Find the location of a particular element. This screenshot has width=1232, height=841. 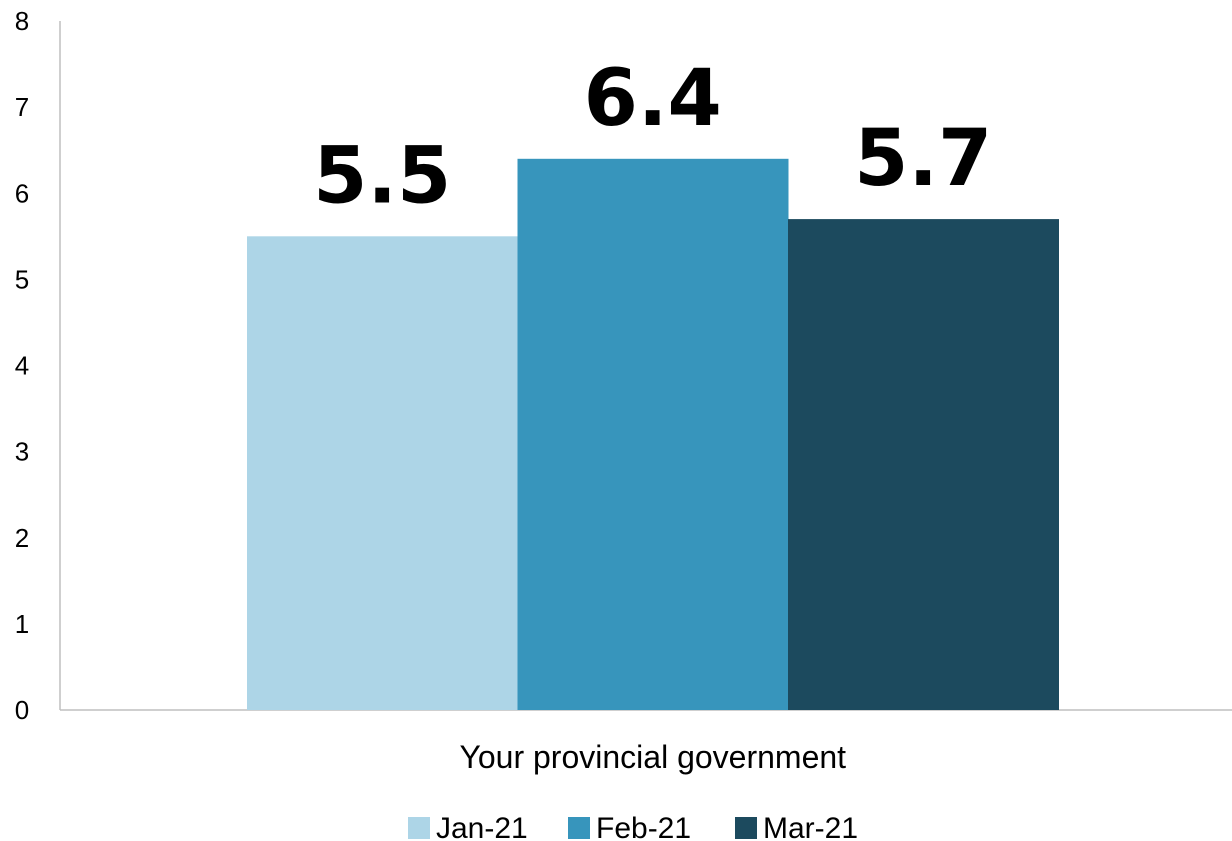

data-label: 6.4 is located at coordinates (653, 99).